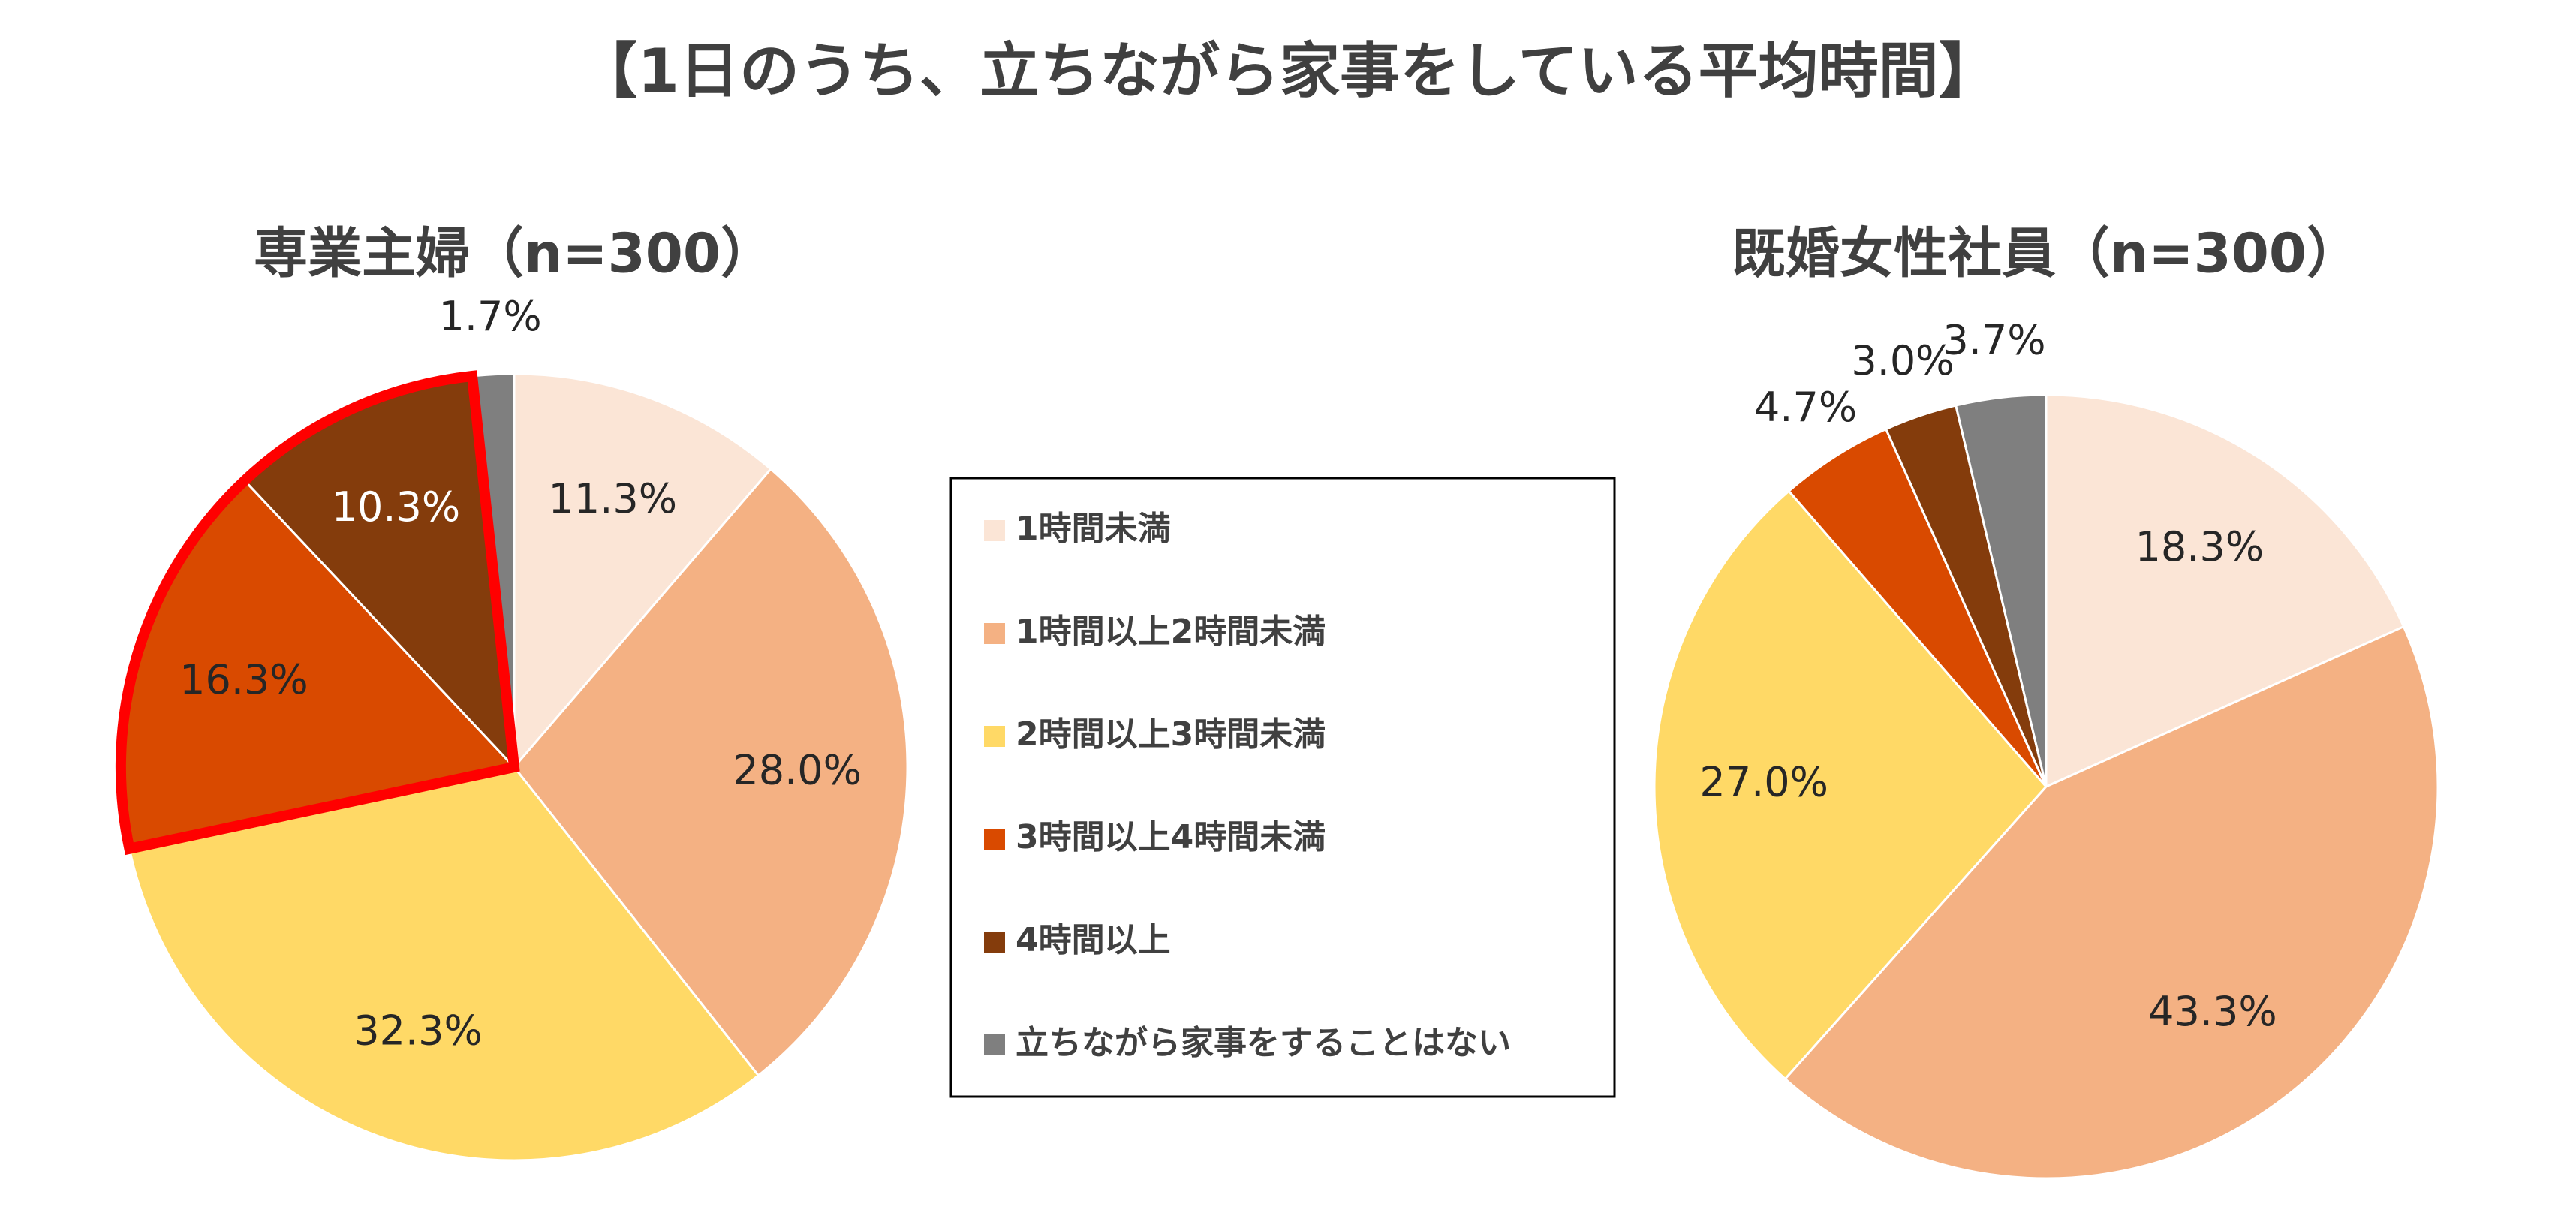  What do you see at coordinates (1263, 1043) in the screenshot?
I see `legend-label: 立ちながら家事をすることはない` at bounding box center [1263, 1043].